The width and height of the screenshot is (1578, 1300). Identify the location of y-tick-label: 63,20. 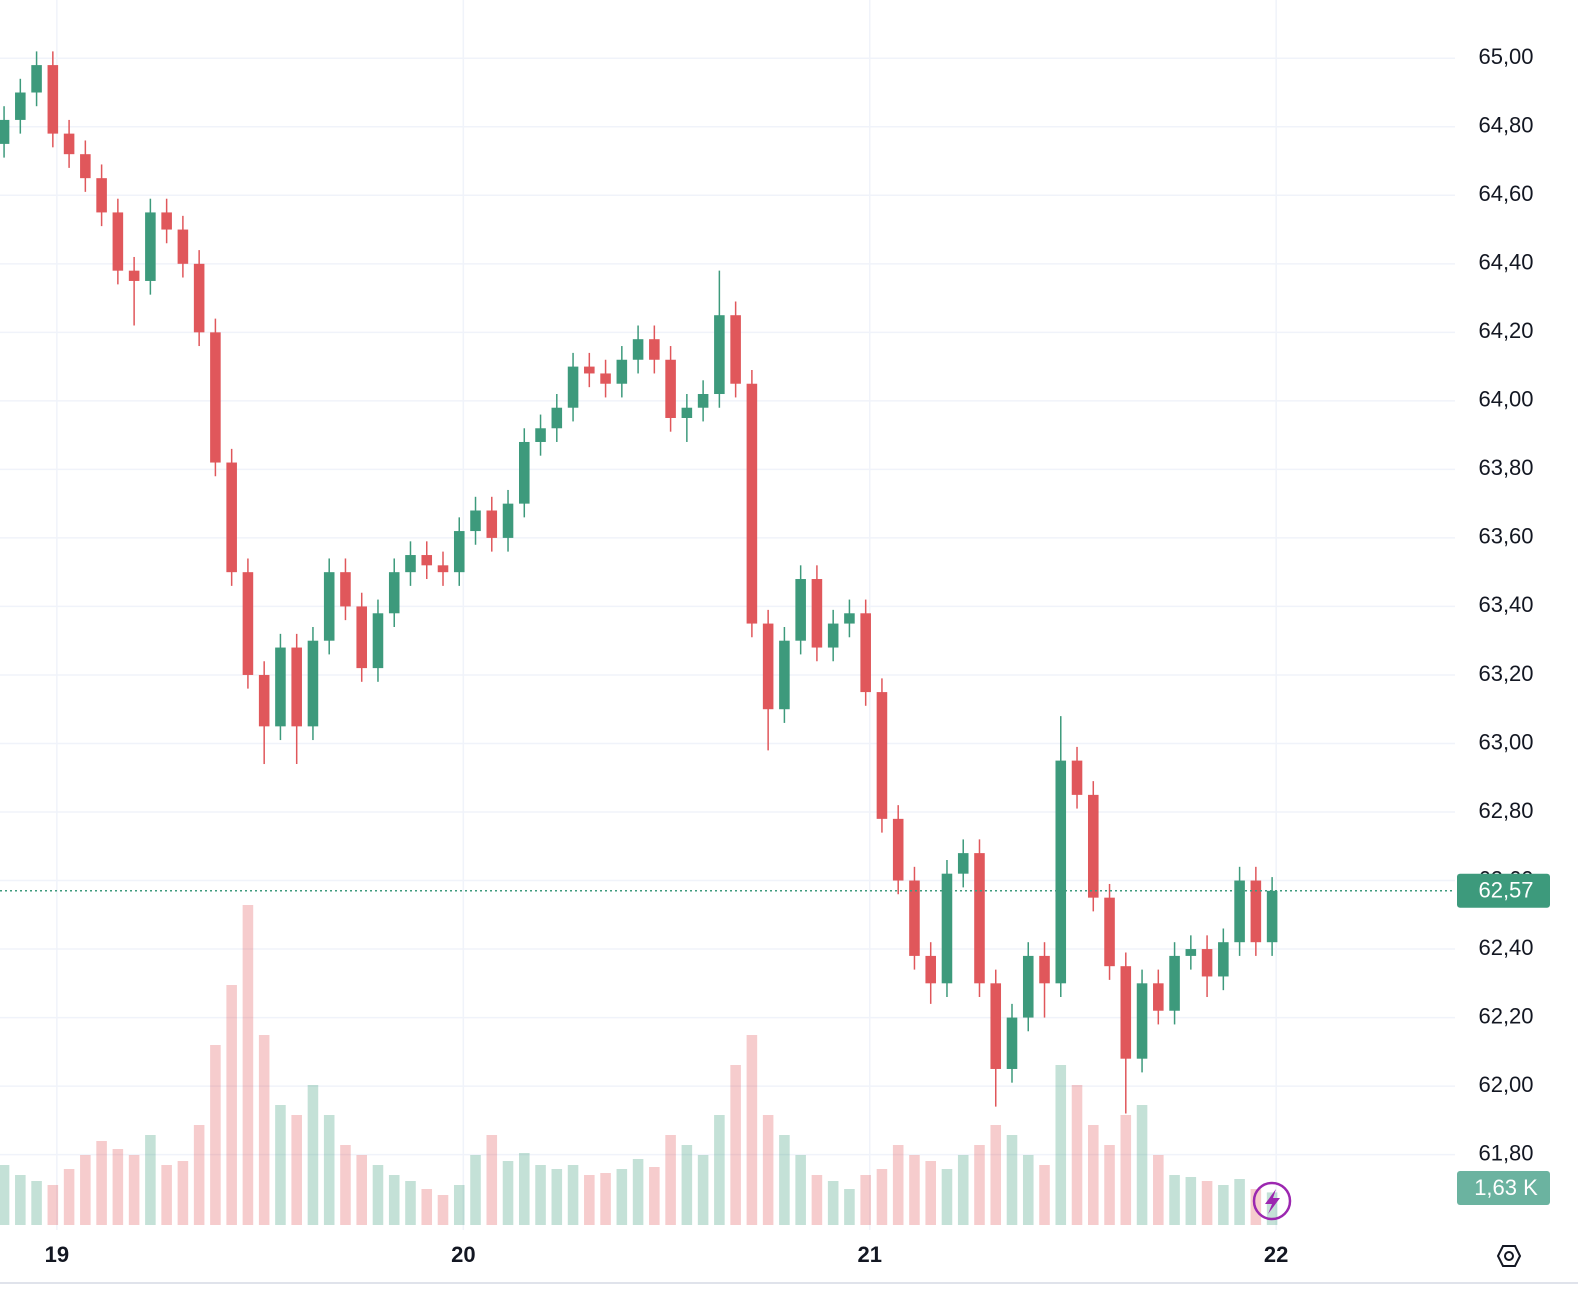
(1505, 673).